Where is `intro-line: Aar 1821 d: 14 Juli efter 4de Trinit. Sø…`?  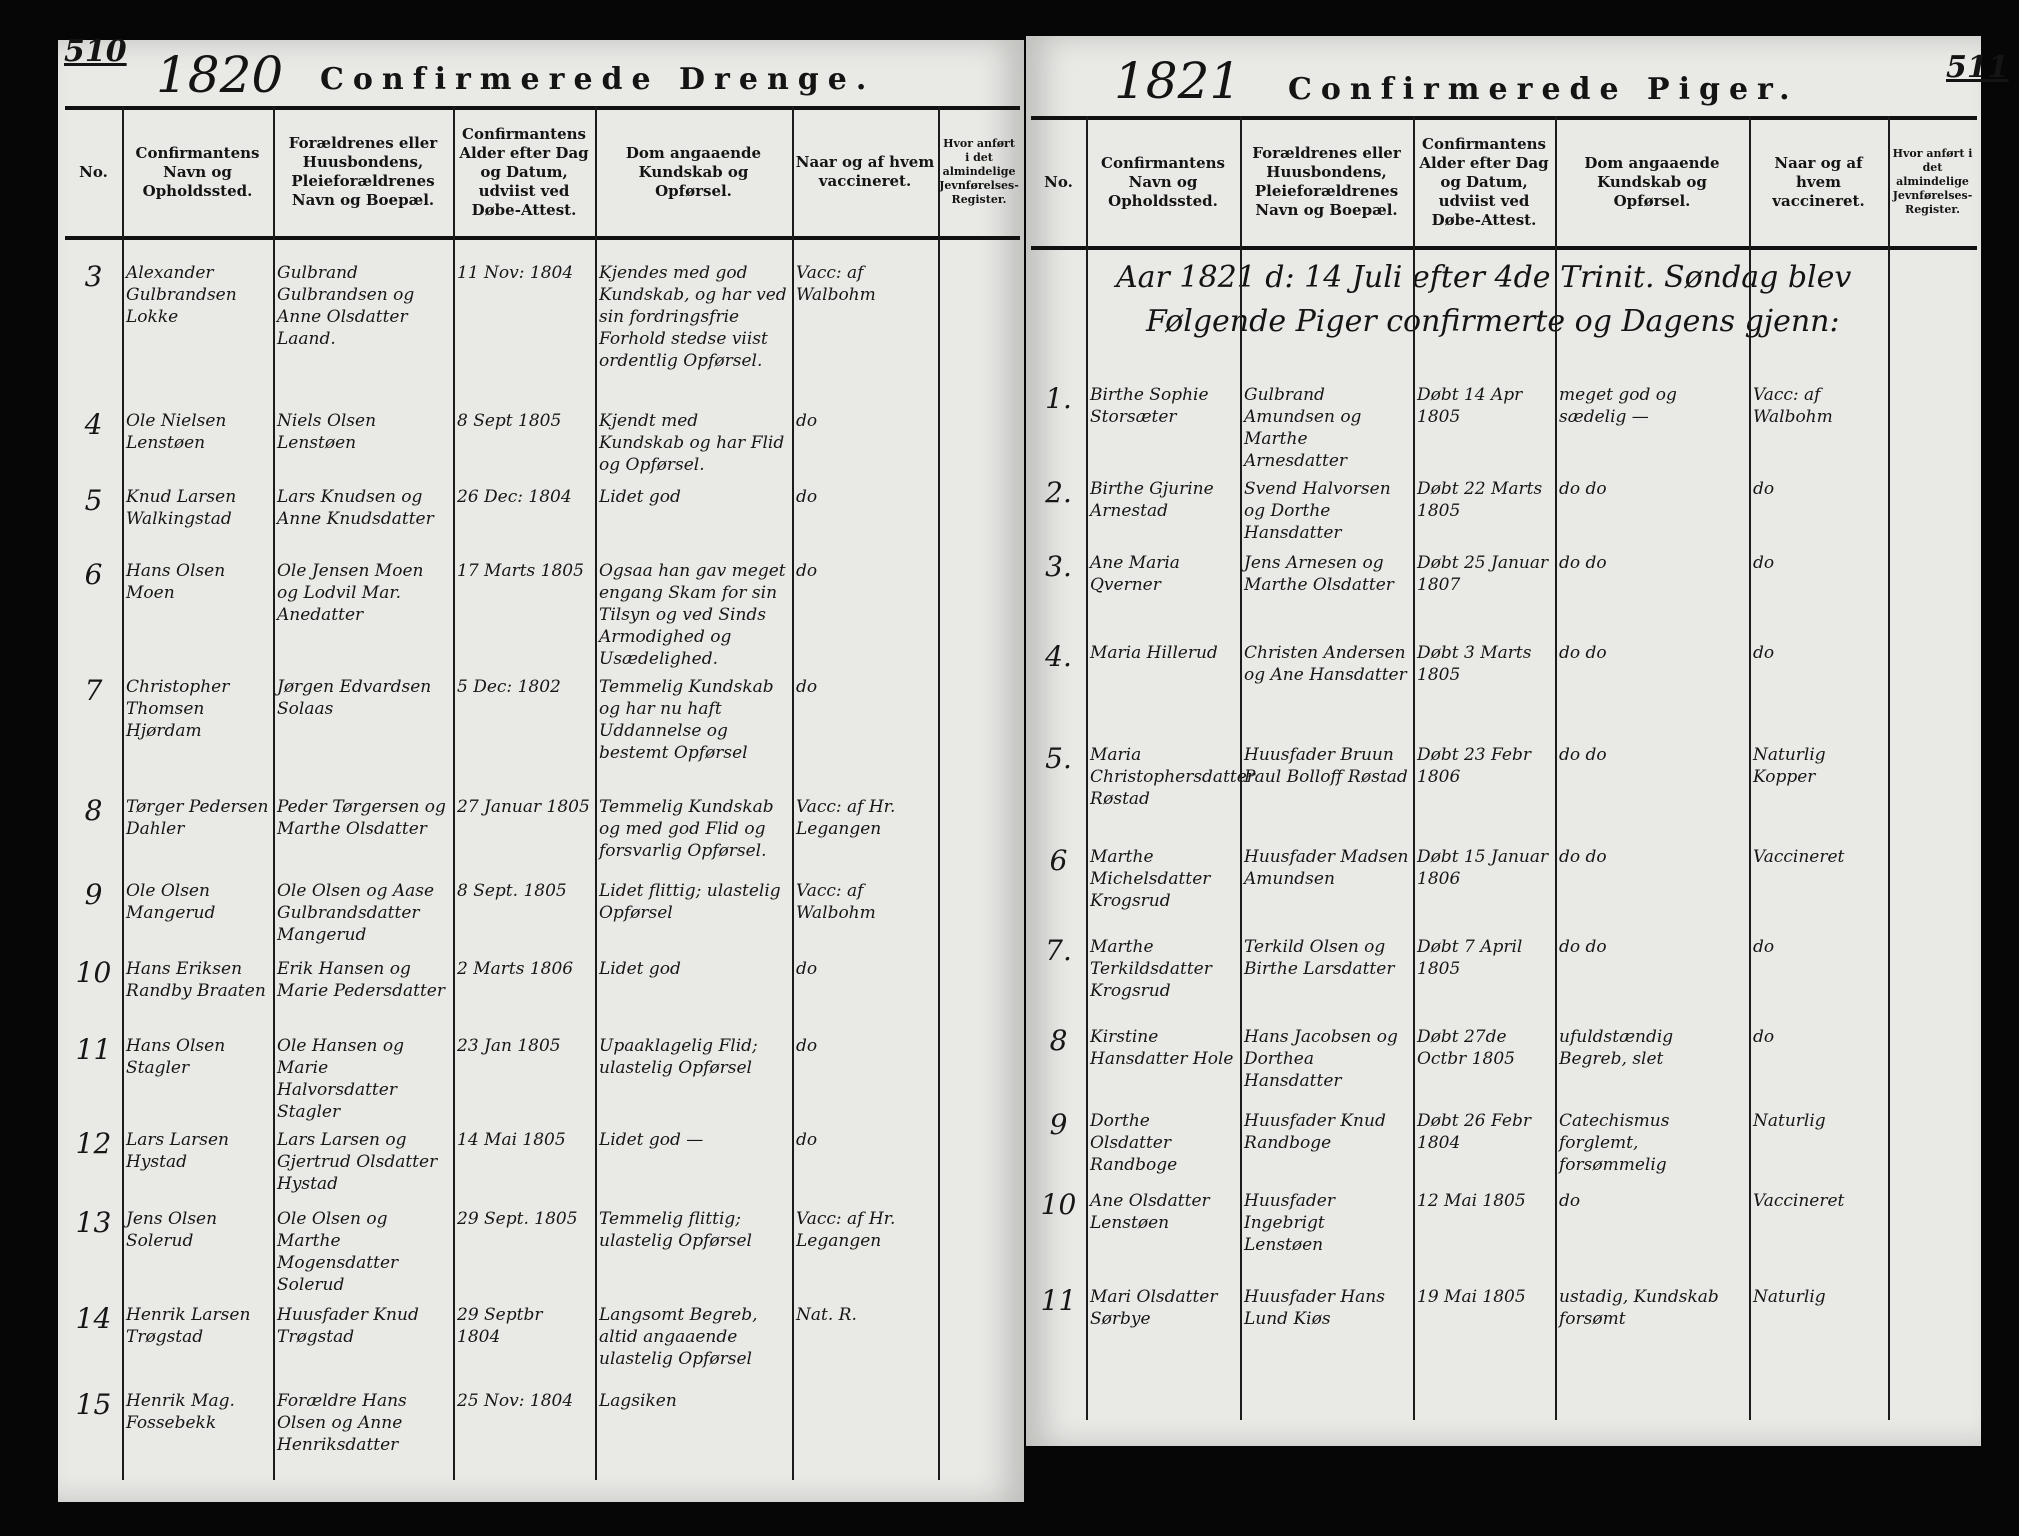
intro-line: Aar 1821 d: 14 Juli efter 4de Trinit. Sø… is located at coordinates (1484, 277).